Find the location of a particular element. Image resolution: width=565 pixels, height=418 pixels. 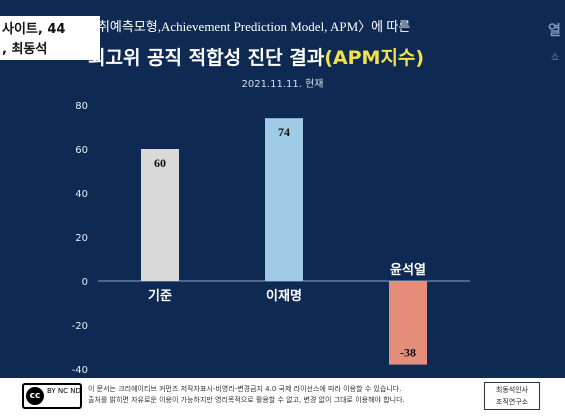

header-tab is located at coordinates (50, 38).